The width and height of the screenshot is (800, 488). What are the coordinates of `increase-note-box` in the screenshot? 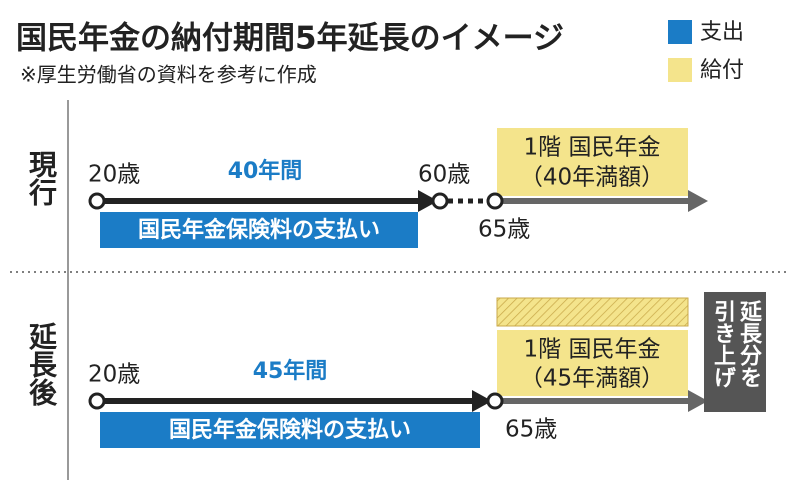 It's located at (735, 352).